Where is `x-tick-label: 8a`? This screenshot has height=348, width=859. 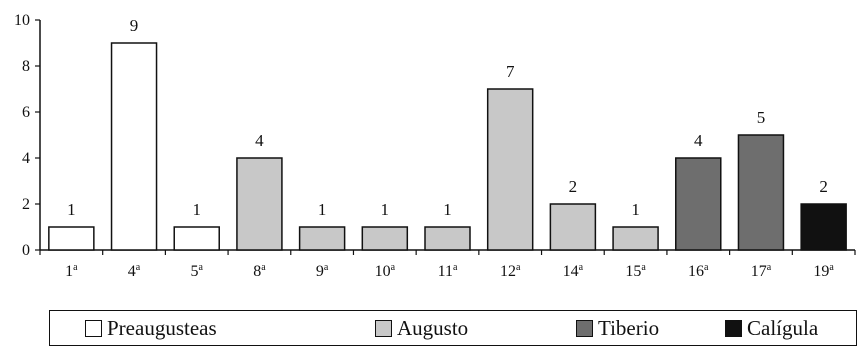 x-tick-label: 8a is located at coordinates (259, 271).